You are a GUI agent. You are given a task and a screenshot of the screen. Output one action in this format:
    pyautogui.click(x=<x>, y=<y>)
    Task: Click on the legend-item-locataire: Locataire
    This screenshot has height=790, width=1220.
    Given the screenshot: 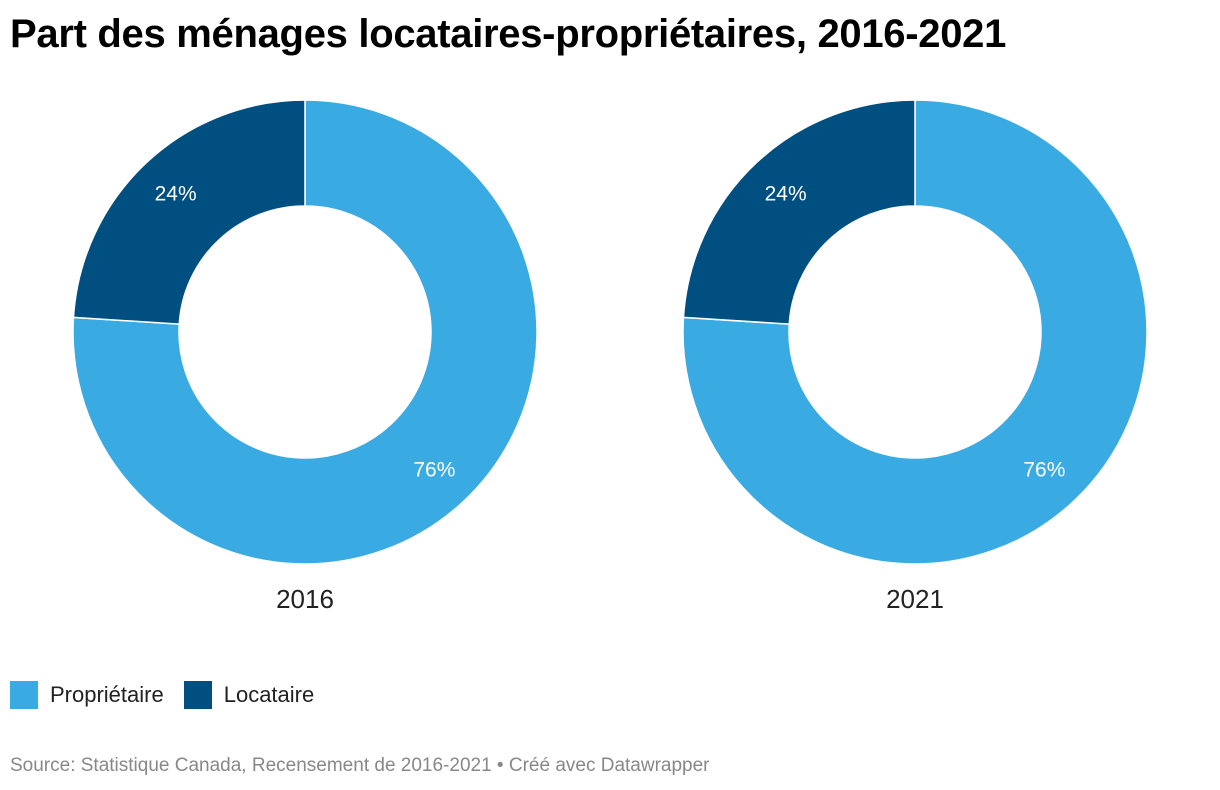 What is the action you would take?
    pyautogui.click(x=249, y=695)
    